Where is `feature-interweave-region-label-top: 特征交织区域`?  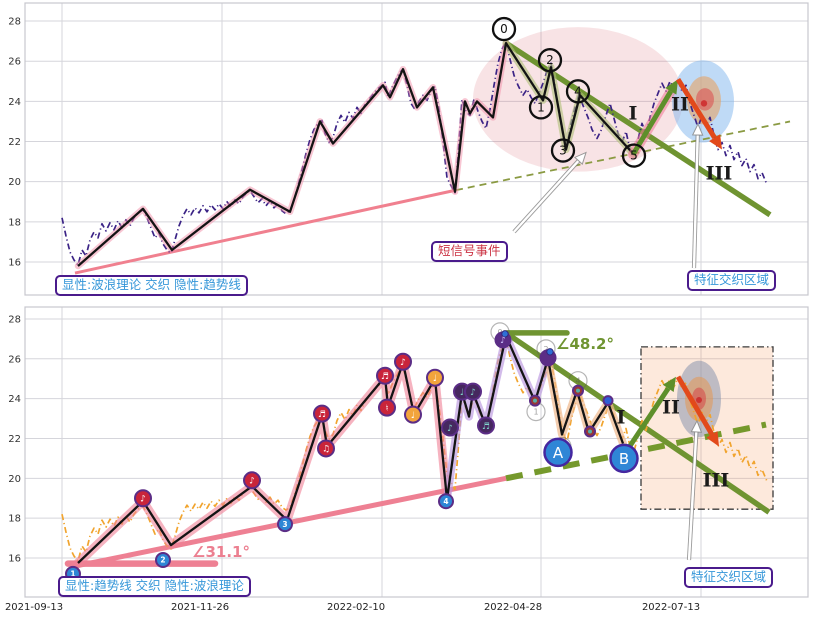
feature-interweave-region-label-top: 特征交织区域 is located at coordinates (732, 280).